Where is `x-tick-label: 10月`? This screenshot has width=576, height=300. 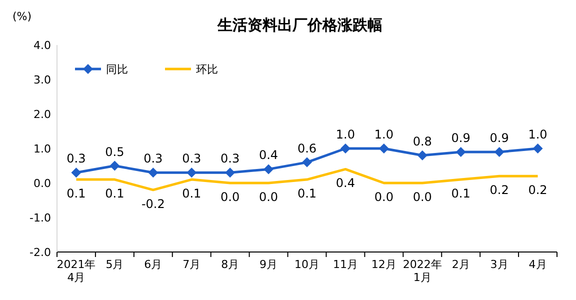 x-tick-label: 10月 is located at coordinates (307, 264).